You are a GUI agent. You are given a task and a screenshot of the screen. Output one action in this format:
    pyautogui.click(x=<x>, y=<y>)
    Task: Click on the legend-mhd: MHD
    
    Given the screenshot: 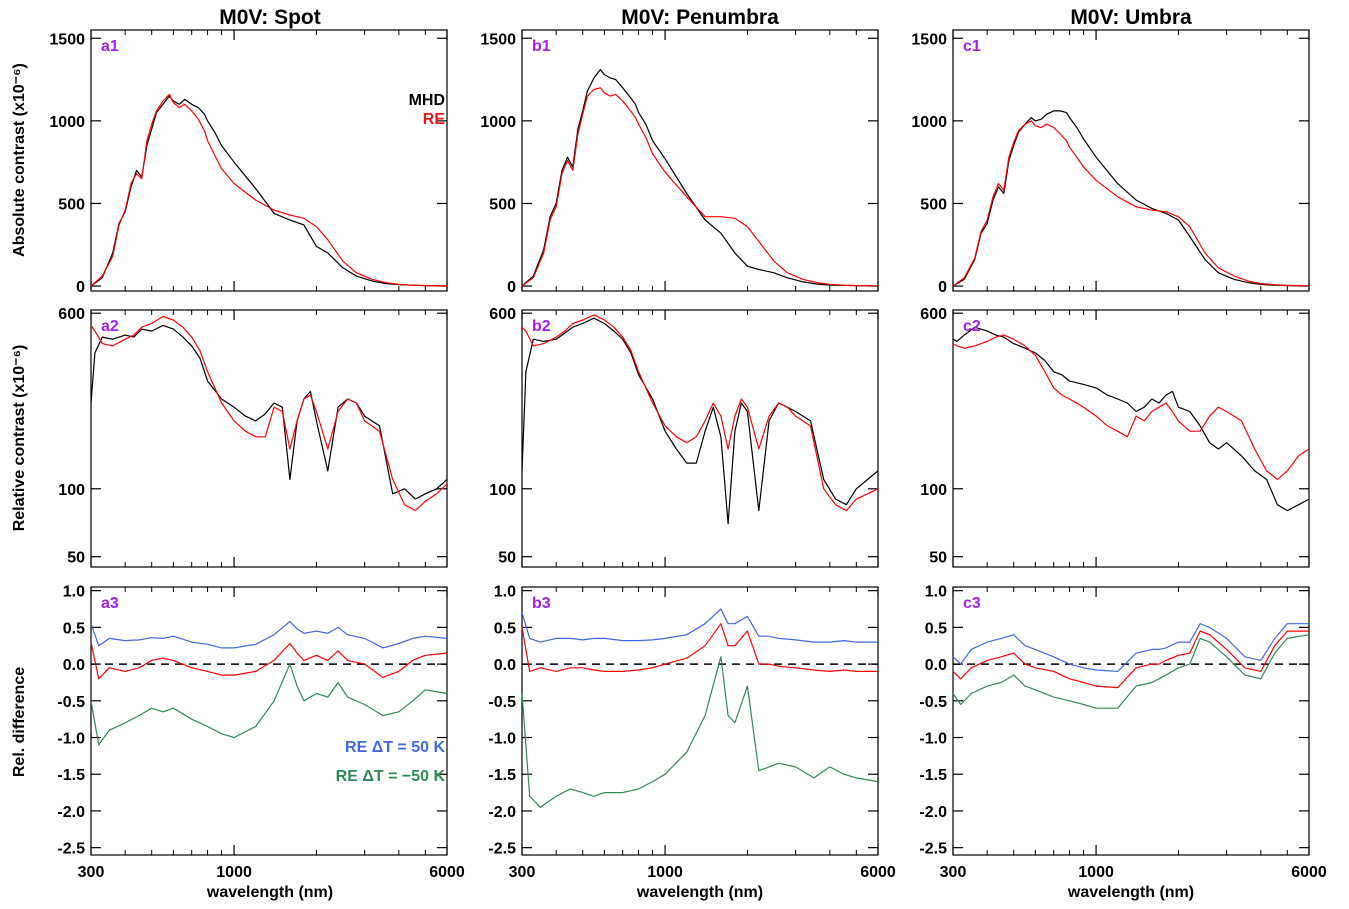 What is the action you would take?
    pyautogui.click(x=427, y=100)
    